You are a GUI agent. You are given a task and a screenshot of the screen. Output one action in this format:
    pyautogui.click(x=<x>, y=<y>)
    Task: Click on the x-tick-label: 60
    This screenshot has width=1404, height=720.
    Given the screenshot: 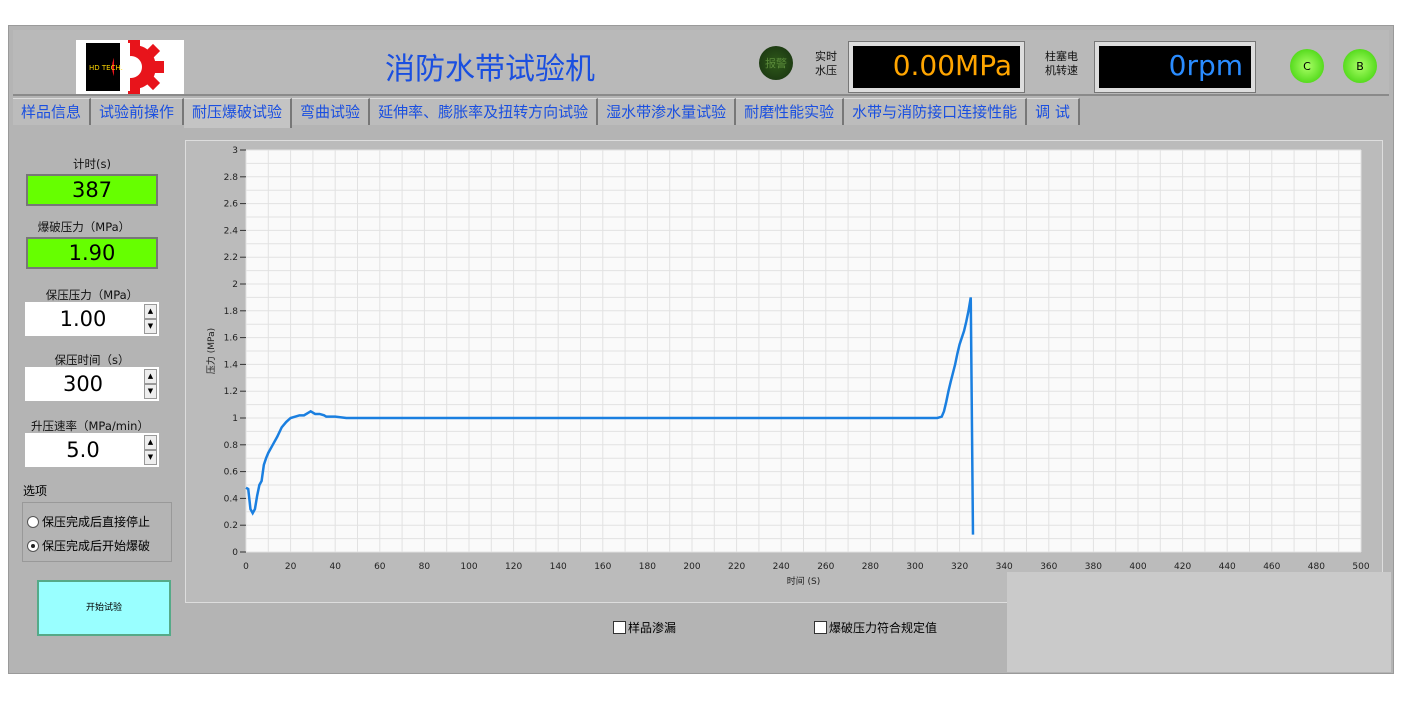 What is the action you would take?
    pyautogui.click(x=380, y=567)
    